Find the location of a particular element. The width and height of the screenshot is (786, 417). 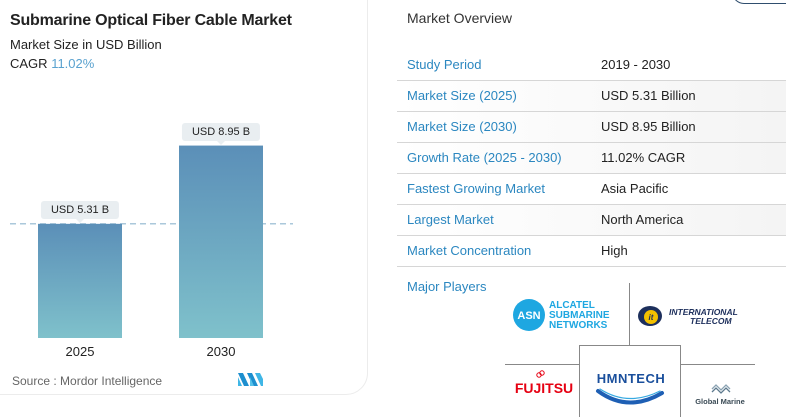

it-line-2: TELECOM is located at coordinates (711, 321).